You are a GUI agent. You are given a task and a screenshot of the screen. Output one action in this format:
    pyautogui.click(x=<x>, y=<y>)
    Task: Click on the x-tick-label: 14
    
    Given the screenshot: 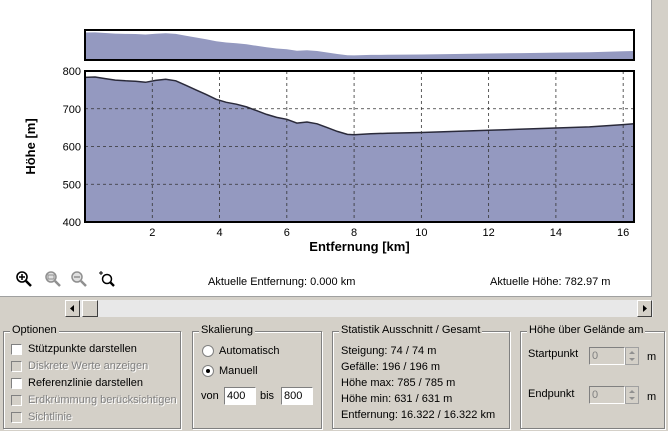 What is the action you would take?
    pyautogui.click(x=556, y=233)
    